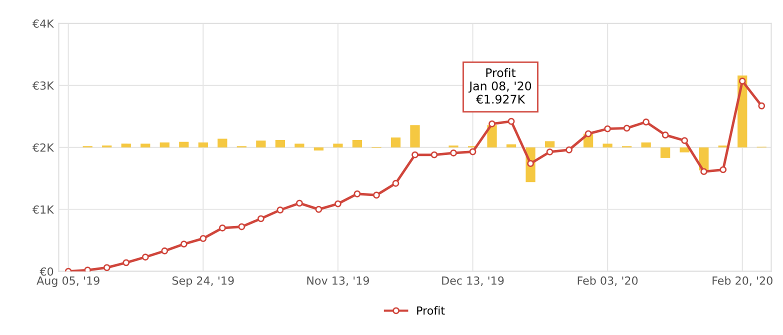 This screenshot has width=783, height=335. Describe the element at coordinates (43, 23) in the screenshot. I see `y-tick-label: €4K` at that location.